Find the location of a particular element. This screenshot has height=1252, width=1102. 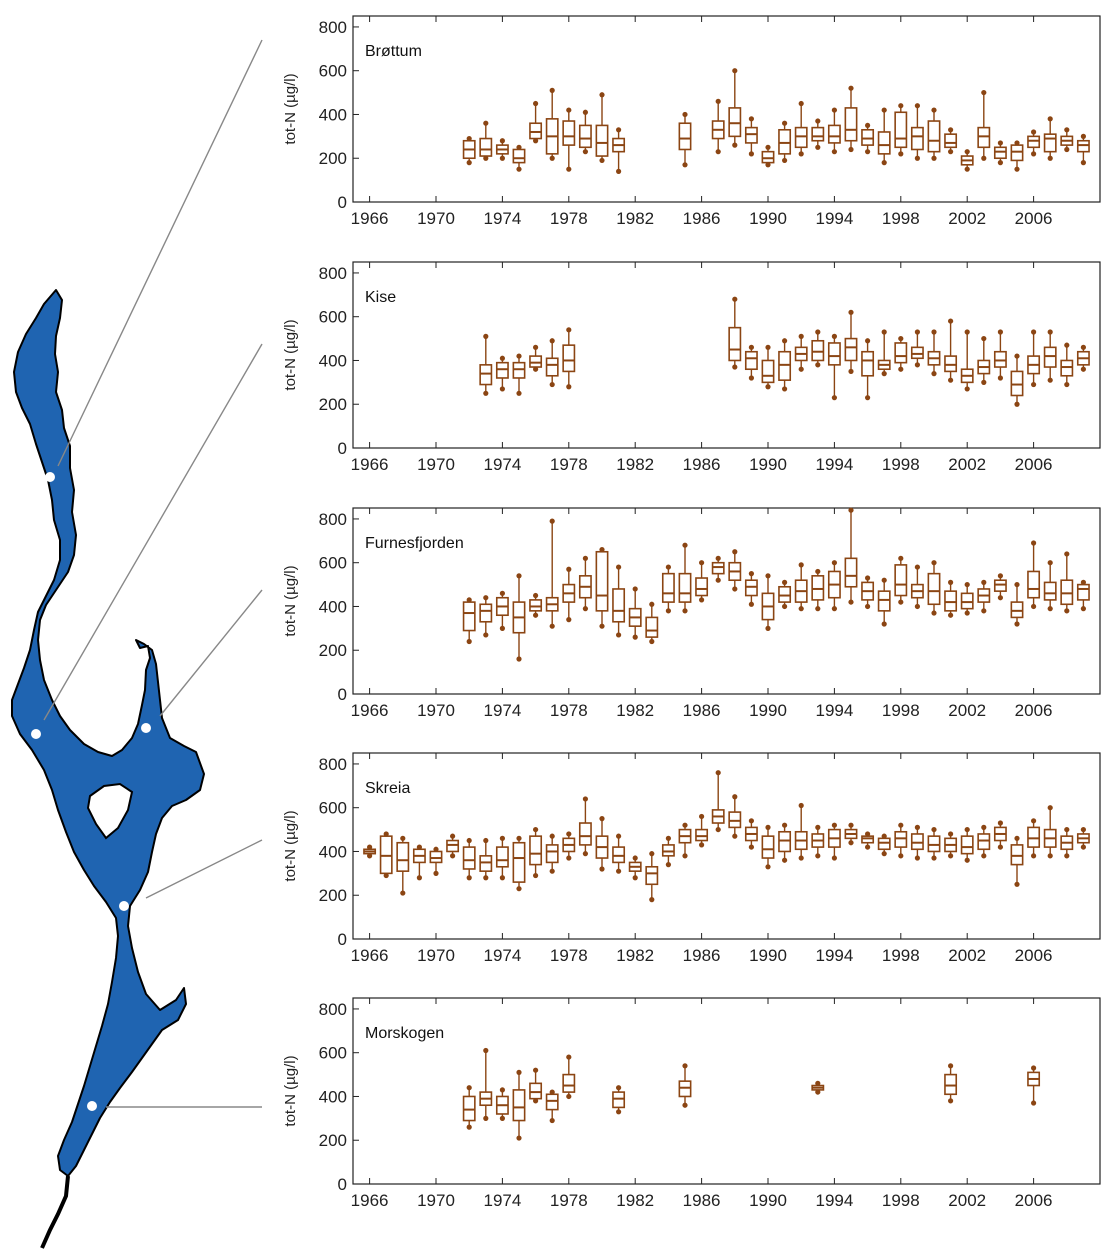

box-2004 is located at coordinates (1000, 355).